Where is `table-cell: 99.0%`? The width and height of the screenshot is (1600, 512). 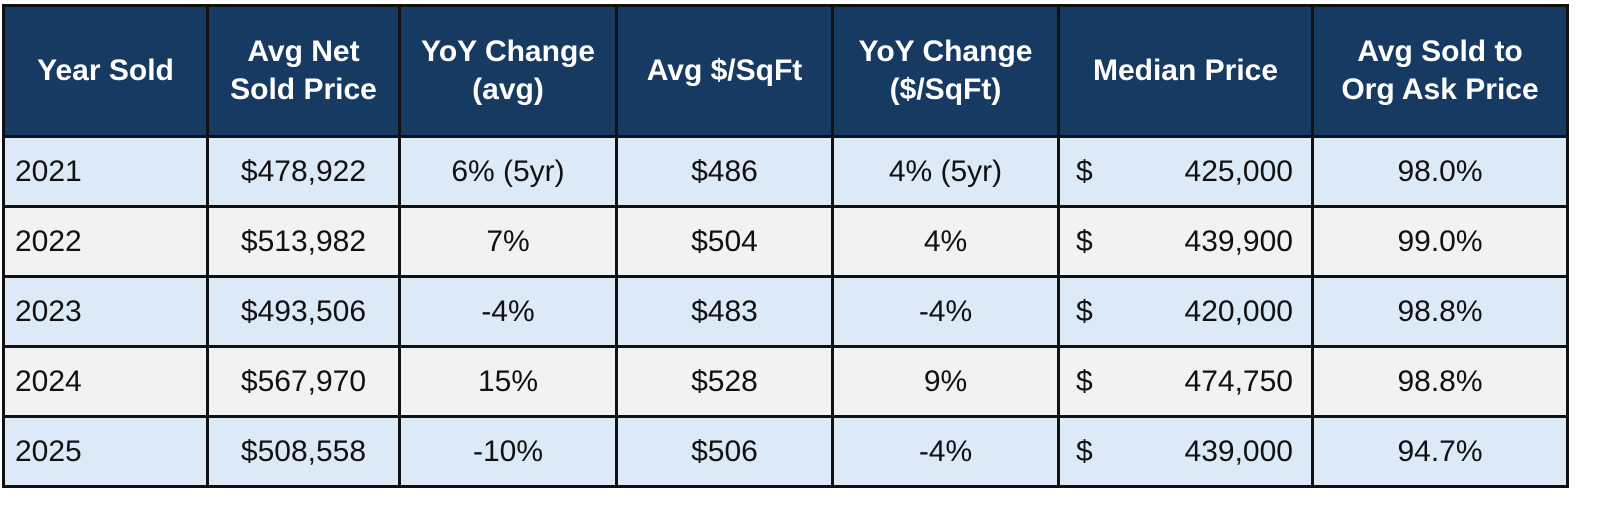
table-cell: 99.0% is located at coordinates (1440, 241).